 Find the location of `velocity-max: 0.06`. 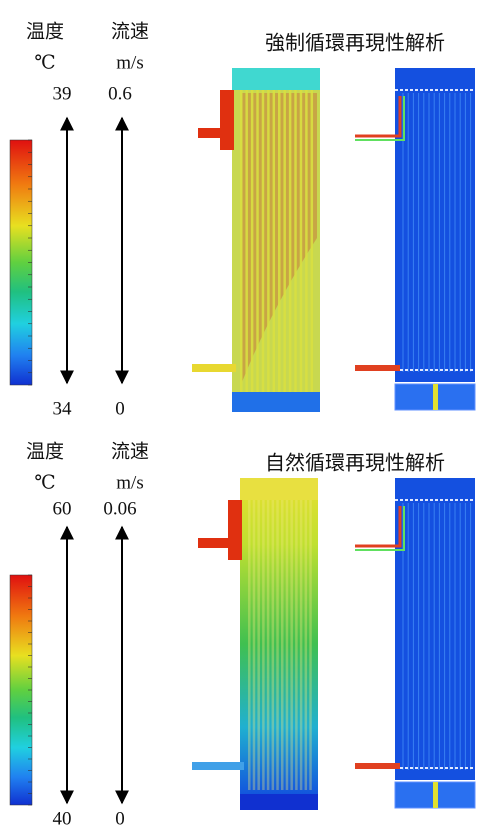

velocity-max: 0.06 is located at coordinates (119, 508).